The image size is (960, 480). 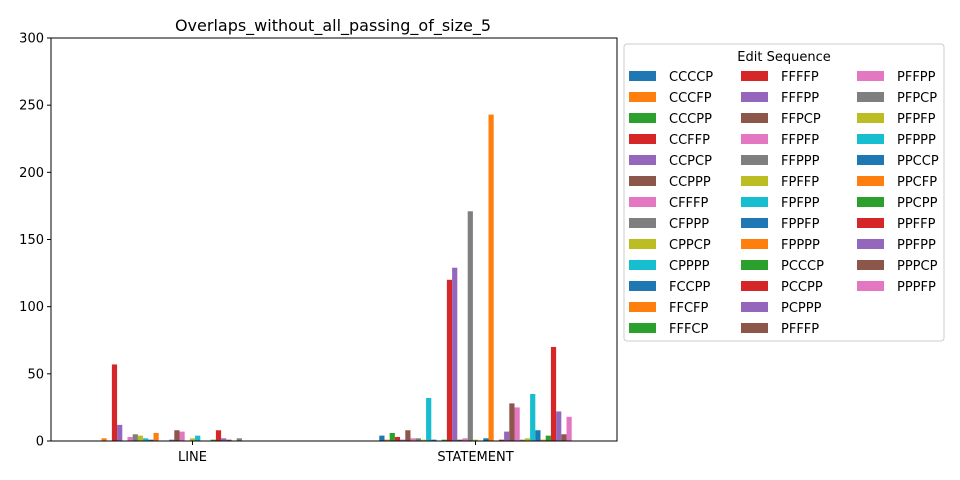 I want to click on legend-label: CCCPP, so click(x=690, y=119).